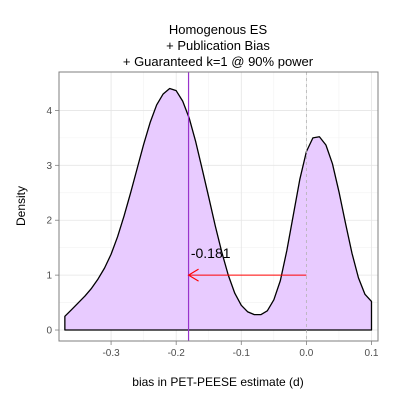  I want to click on chart-title-line-1: Homogenous ES, so click(218, 29).